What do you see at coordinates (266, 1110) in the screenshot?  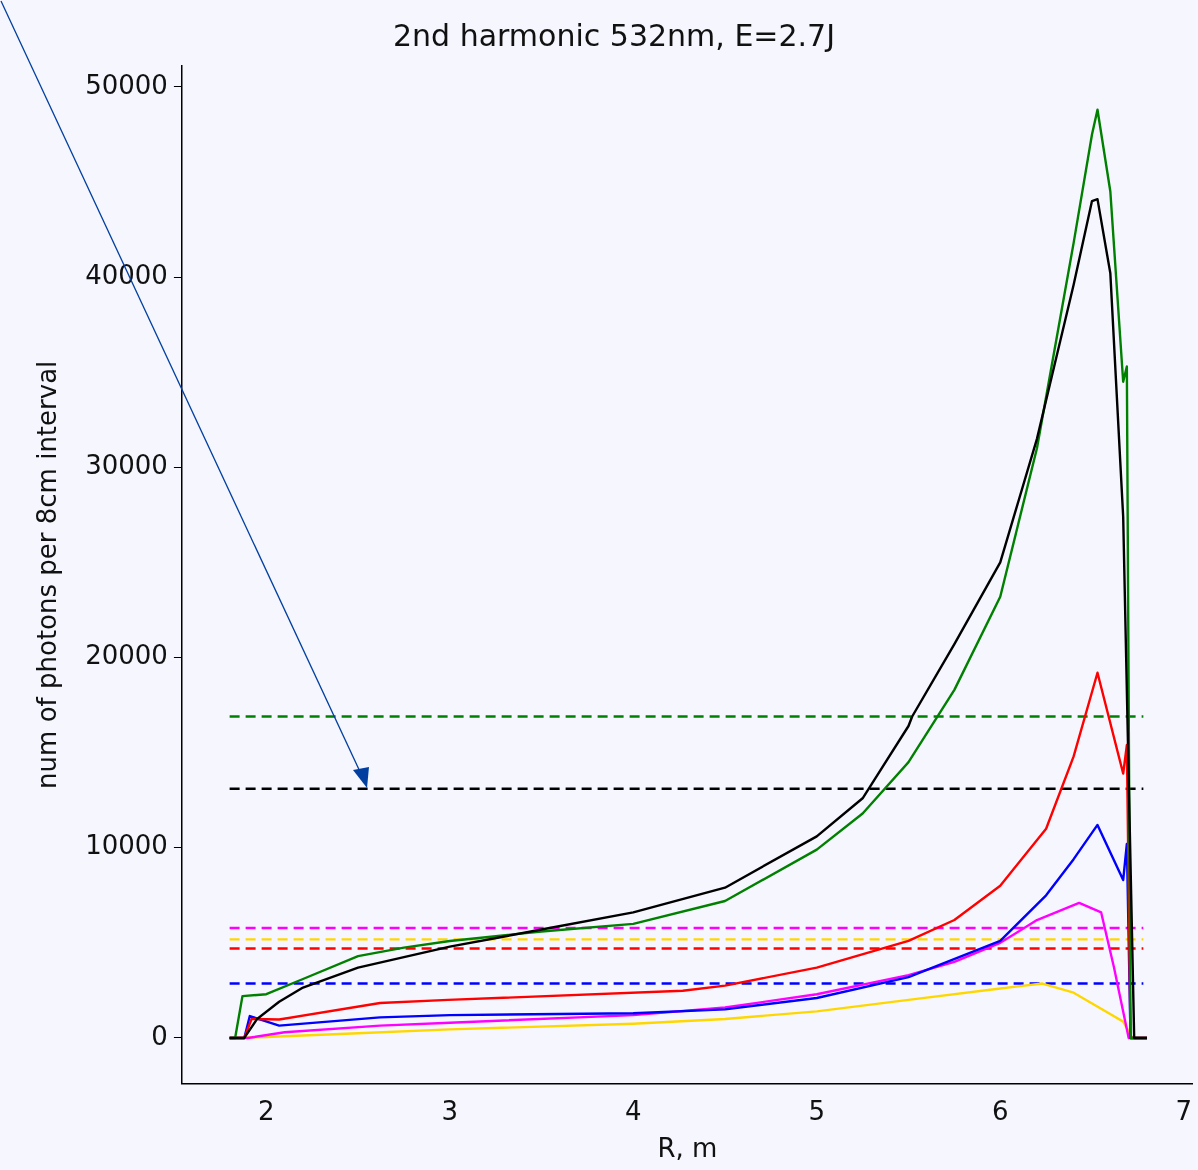 I see `x-tick-label: 2` at bounding box center [266, 1110].